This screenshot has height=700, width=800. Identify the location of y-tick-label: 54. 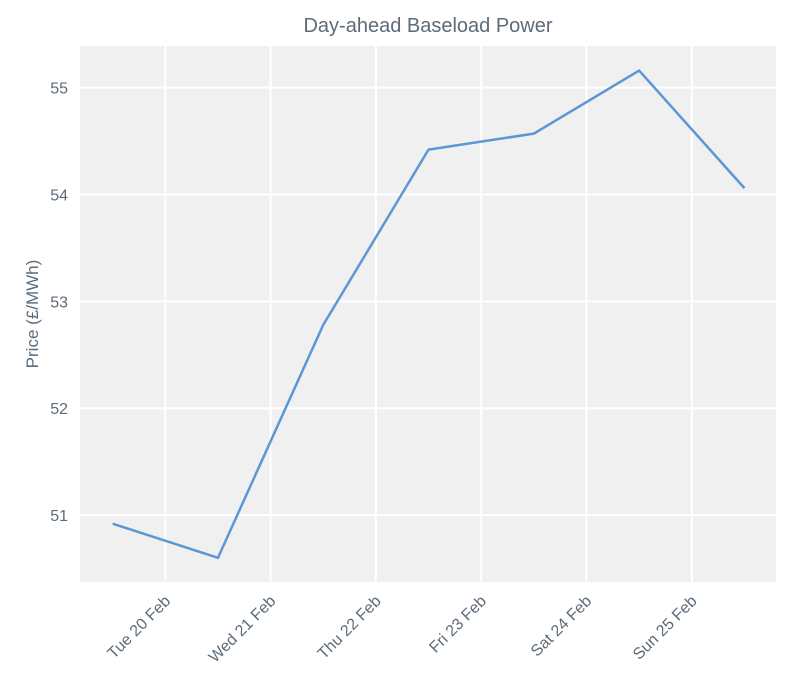
(59, 196).